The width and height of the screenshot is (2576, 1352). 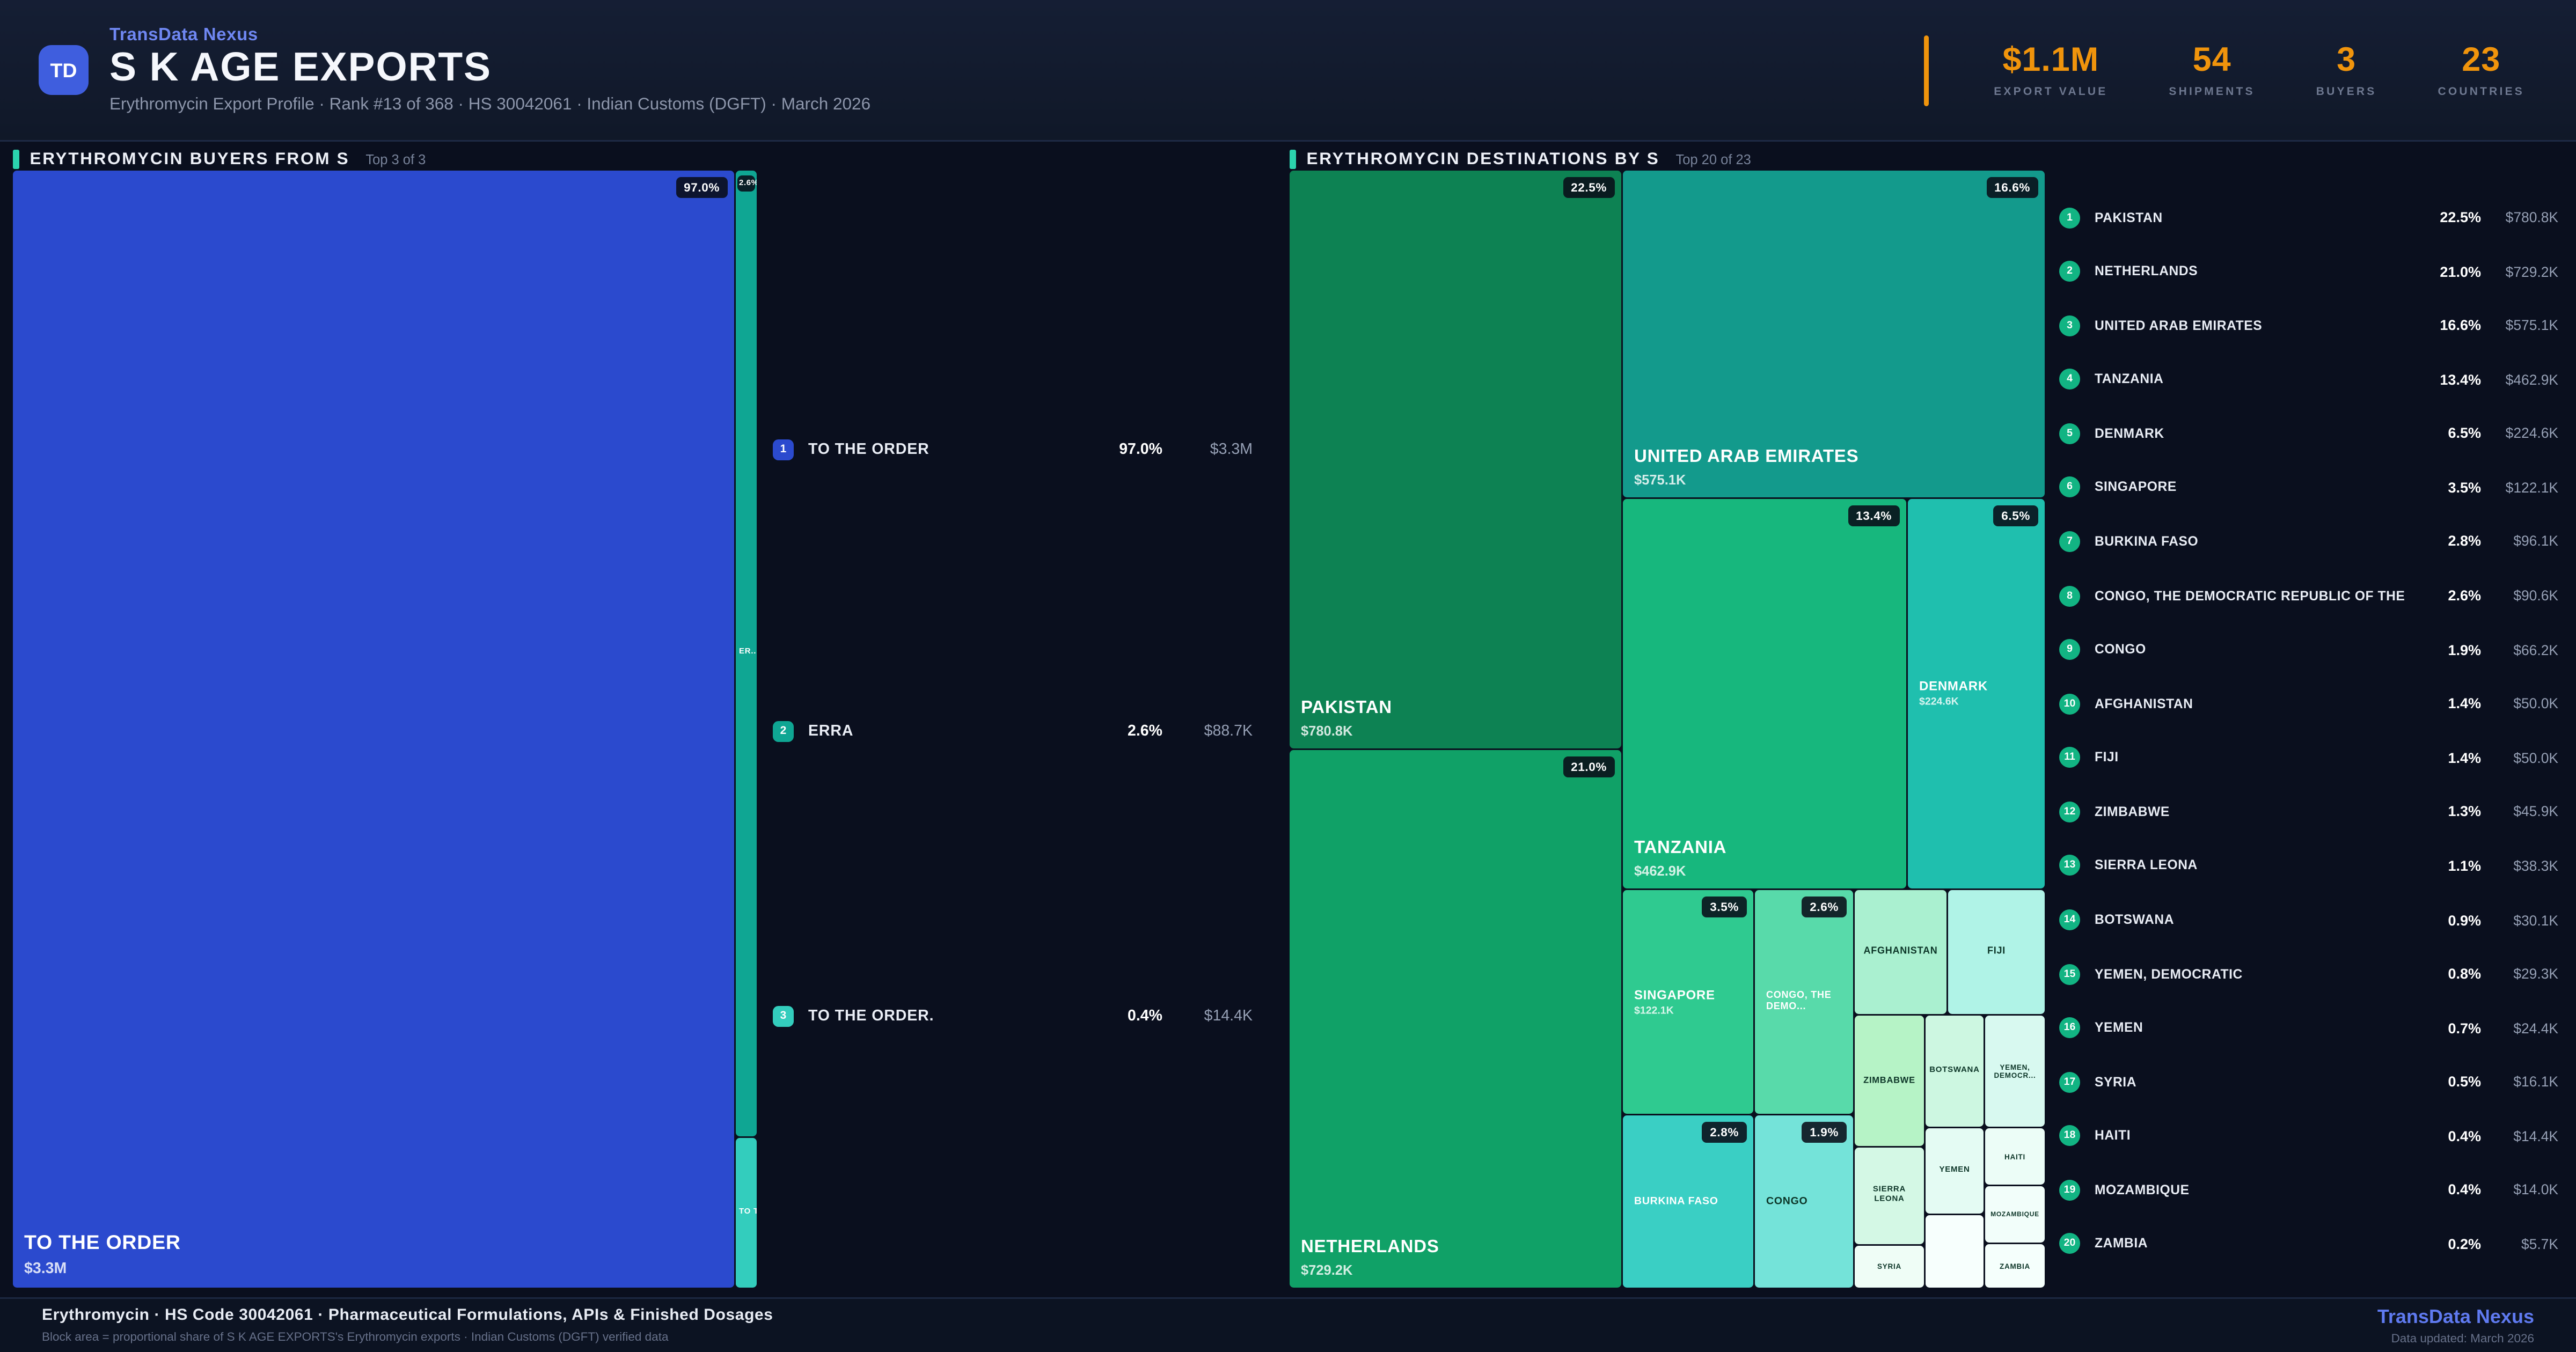 I want to click on destination-row: 14 BOTSWANA 0.9% $30.1K, so click(x=2308, y=920).